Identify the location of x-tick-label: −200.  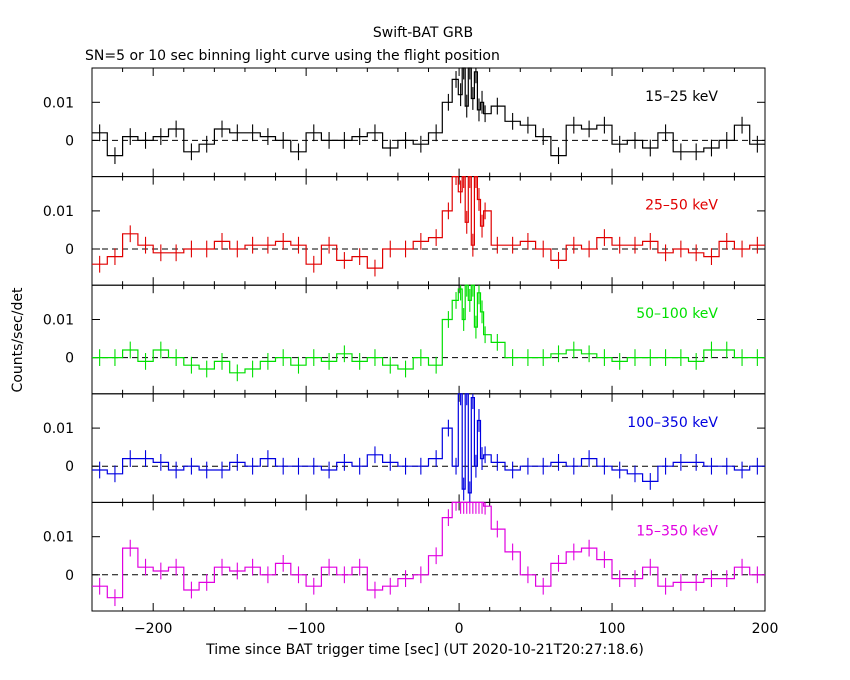
(153, 629).